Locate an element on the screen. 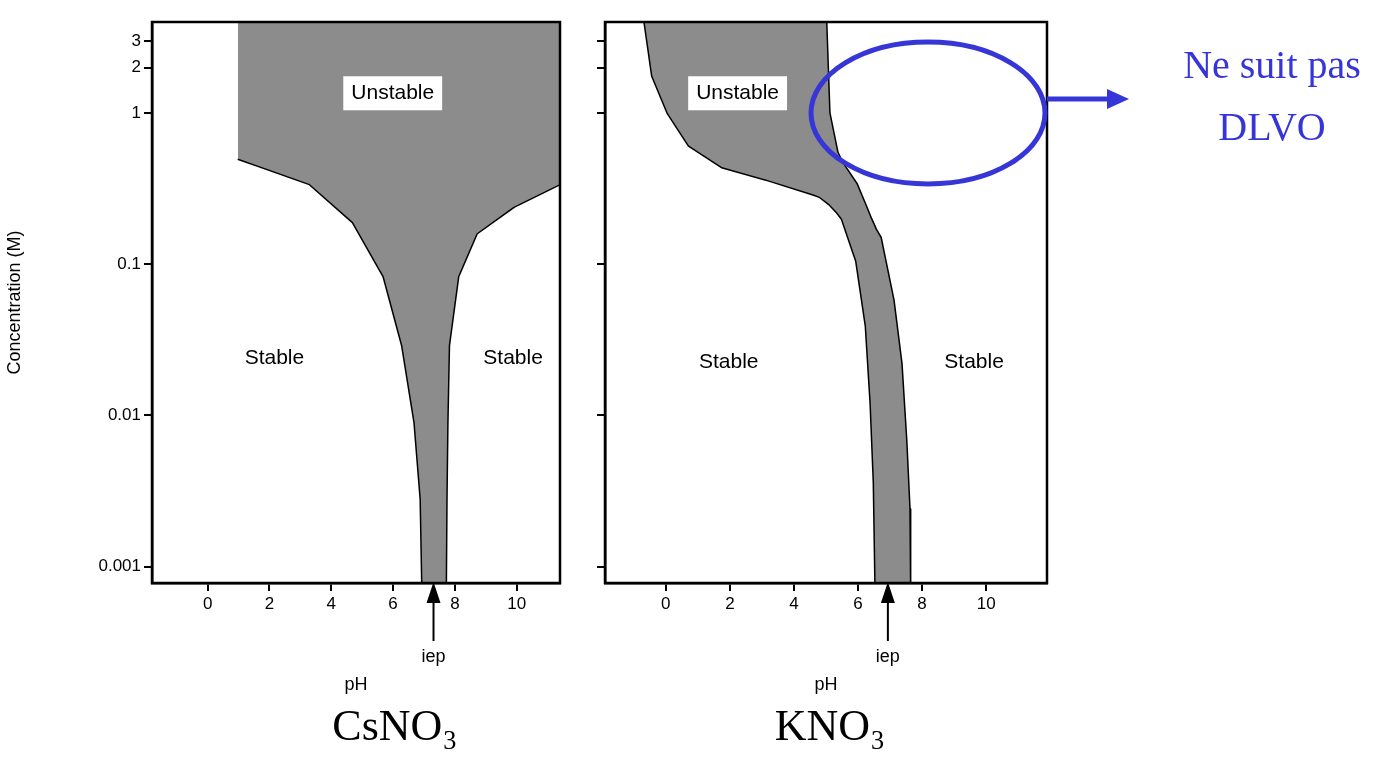 The height and width of the screenshot is (761, 1399). y-axis-title: Concentration (M) is located at coordinates (13, 302).